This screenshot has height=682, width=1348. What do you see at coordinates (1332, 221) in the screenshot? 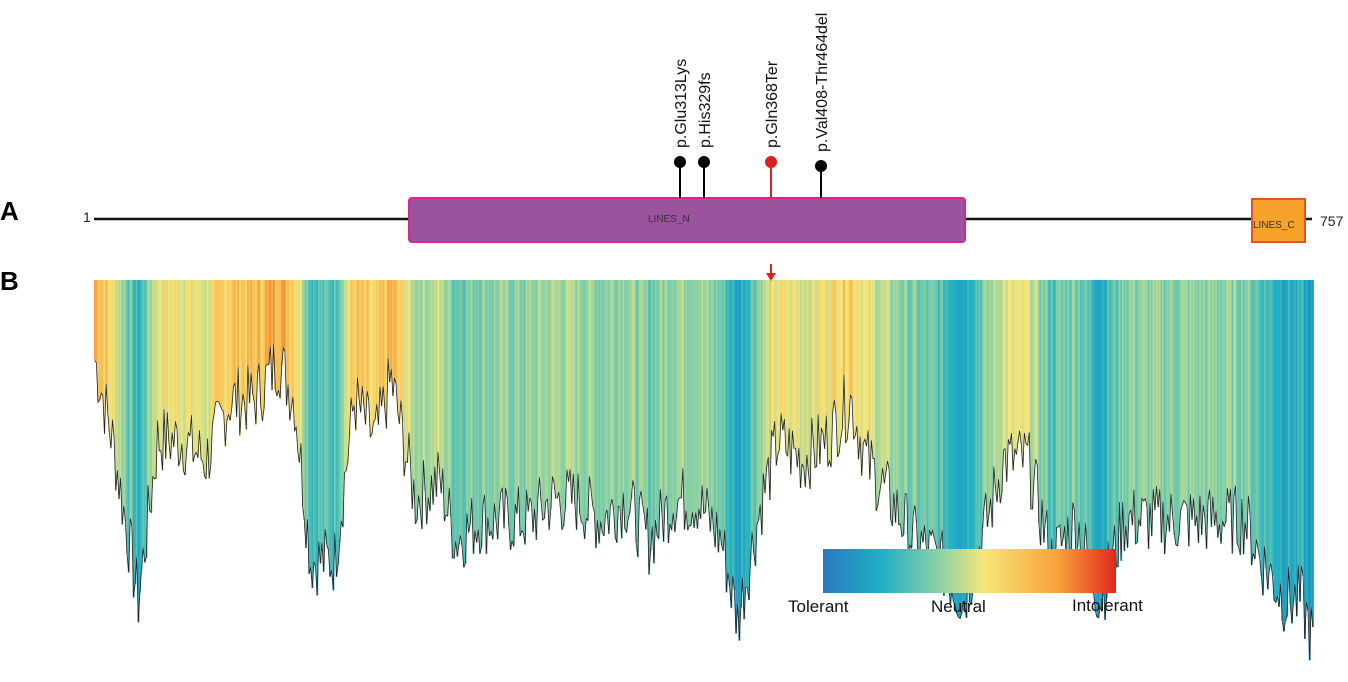
I see `protein-end-label: 757` at bounding box center [1332, 221].